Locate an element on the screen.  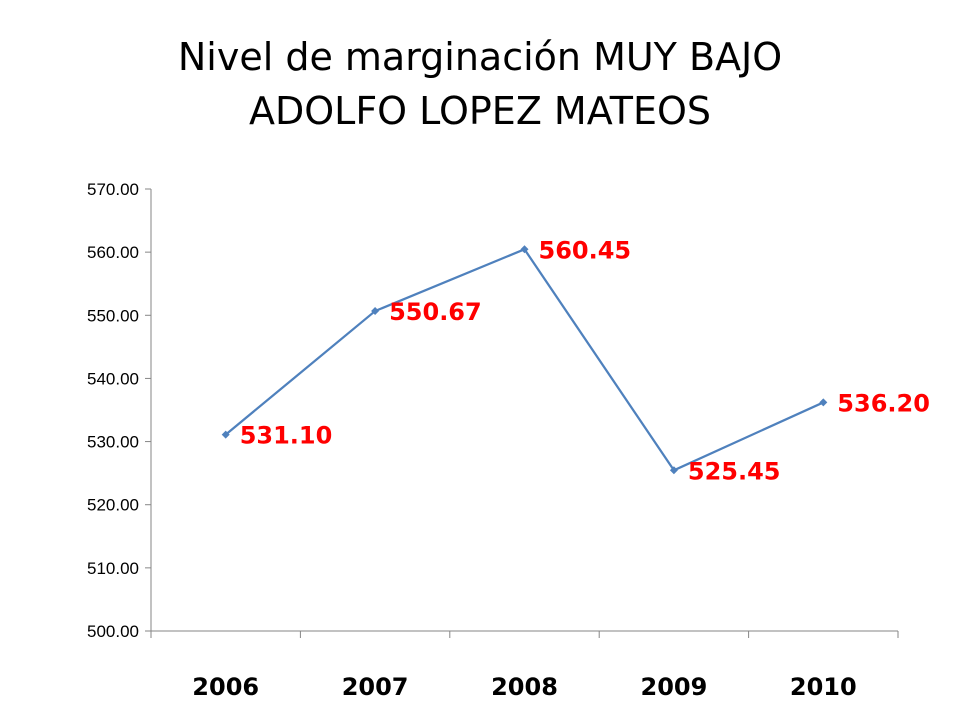
y-tick-label: 570.00 is located at coordinates (113, 189).